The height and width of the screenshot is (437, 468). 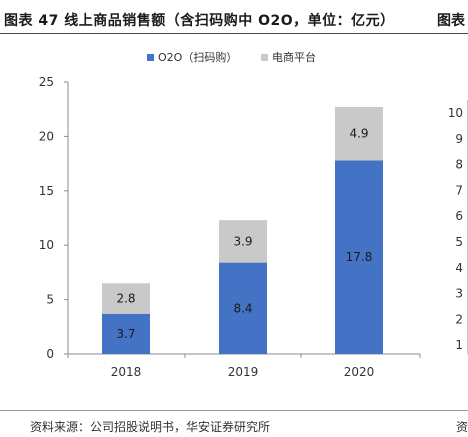 I want to click on figure-title-bar: 图表 47 线上商品销售额（含扫码购中 O2O，单位：亿元） 图表, so click(x=234, y=17).